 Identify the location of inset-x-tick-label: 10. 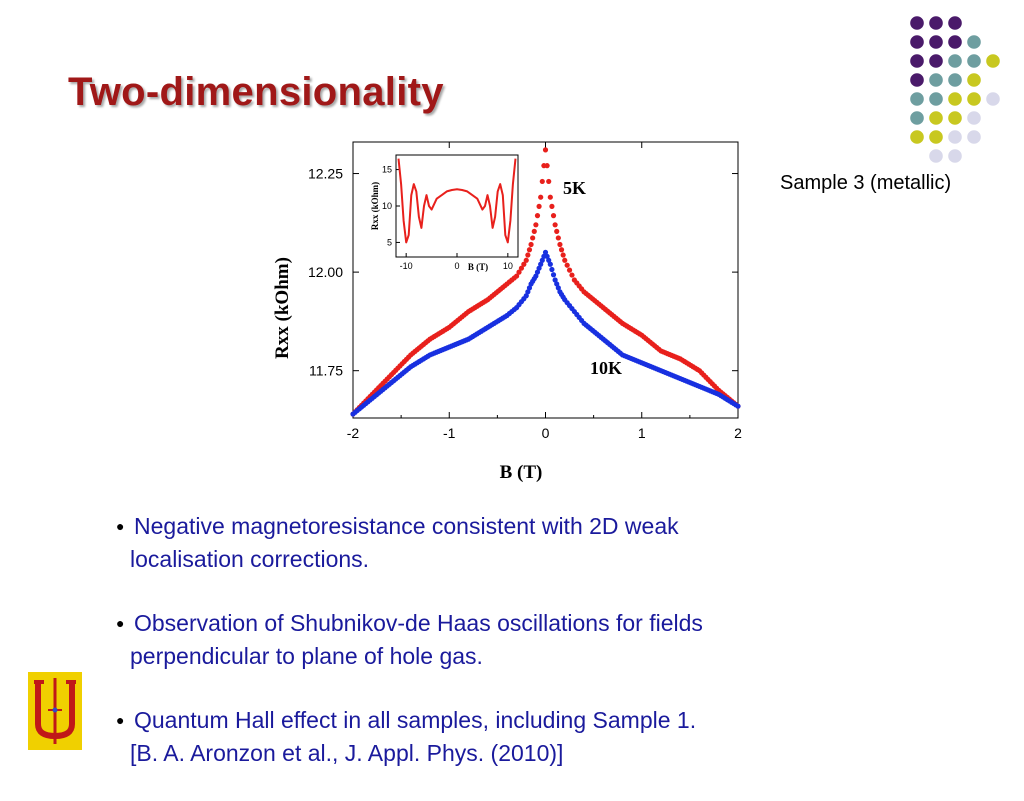
(508, 266).